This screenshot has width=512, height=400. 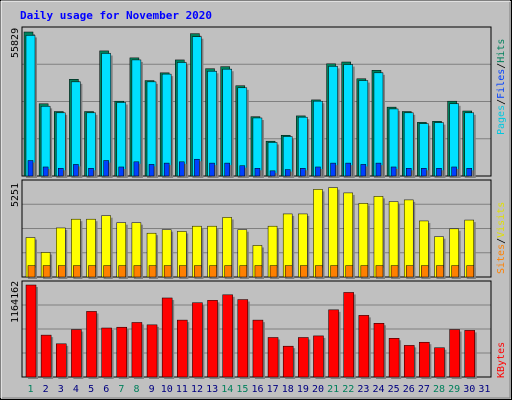 What do you see at coordinates (501, 84) in the screenshot?
I see `legend-files: Files` at bounding box center [501, 84].